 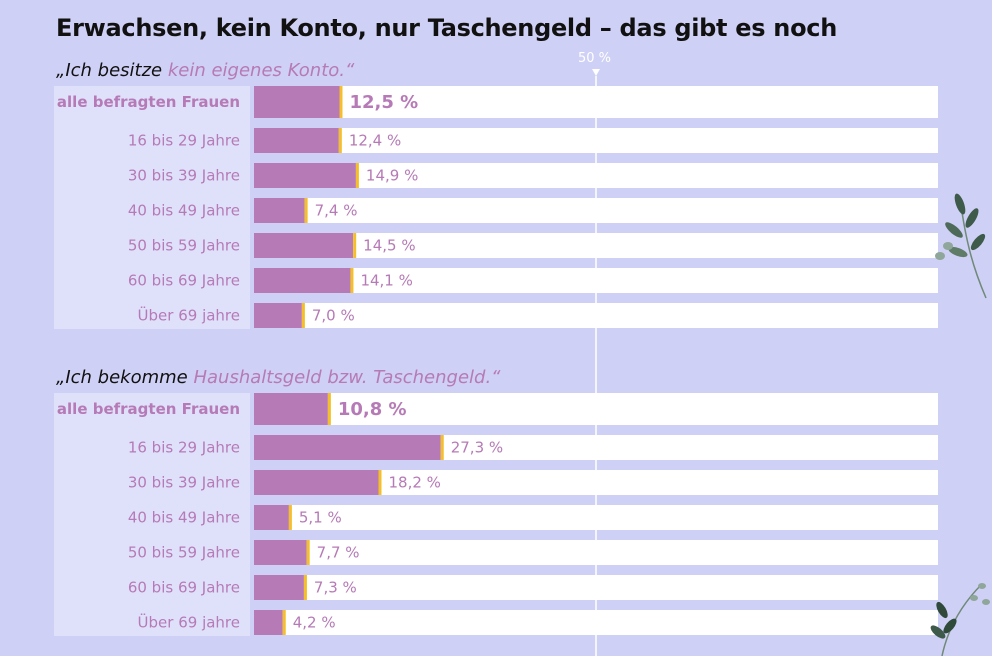 What do you see at coordinates (112, 70) in the screenshot?
I see `section-1-subtitle-prefix: „Ich besitze` at bounding box center [112, 70].